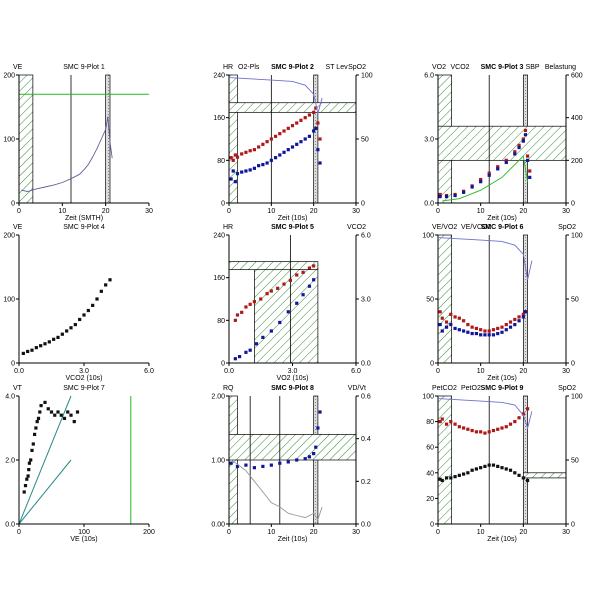  Describe the element at coordinates (149, 211) in the screenshot. I see `x-tick-label: 30` at that location.